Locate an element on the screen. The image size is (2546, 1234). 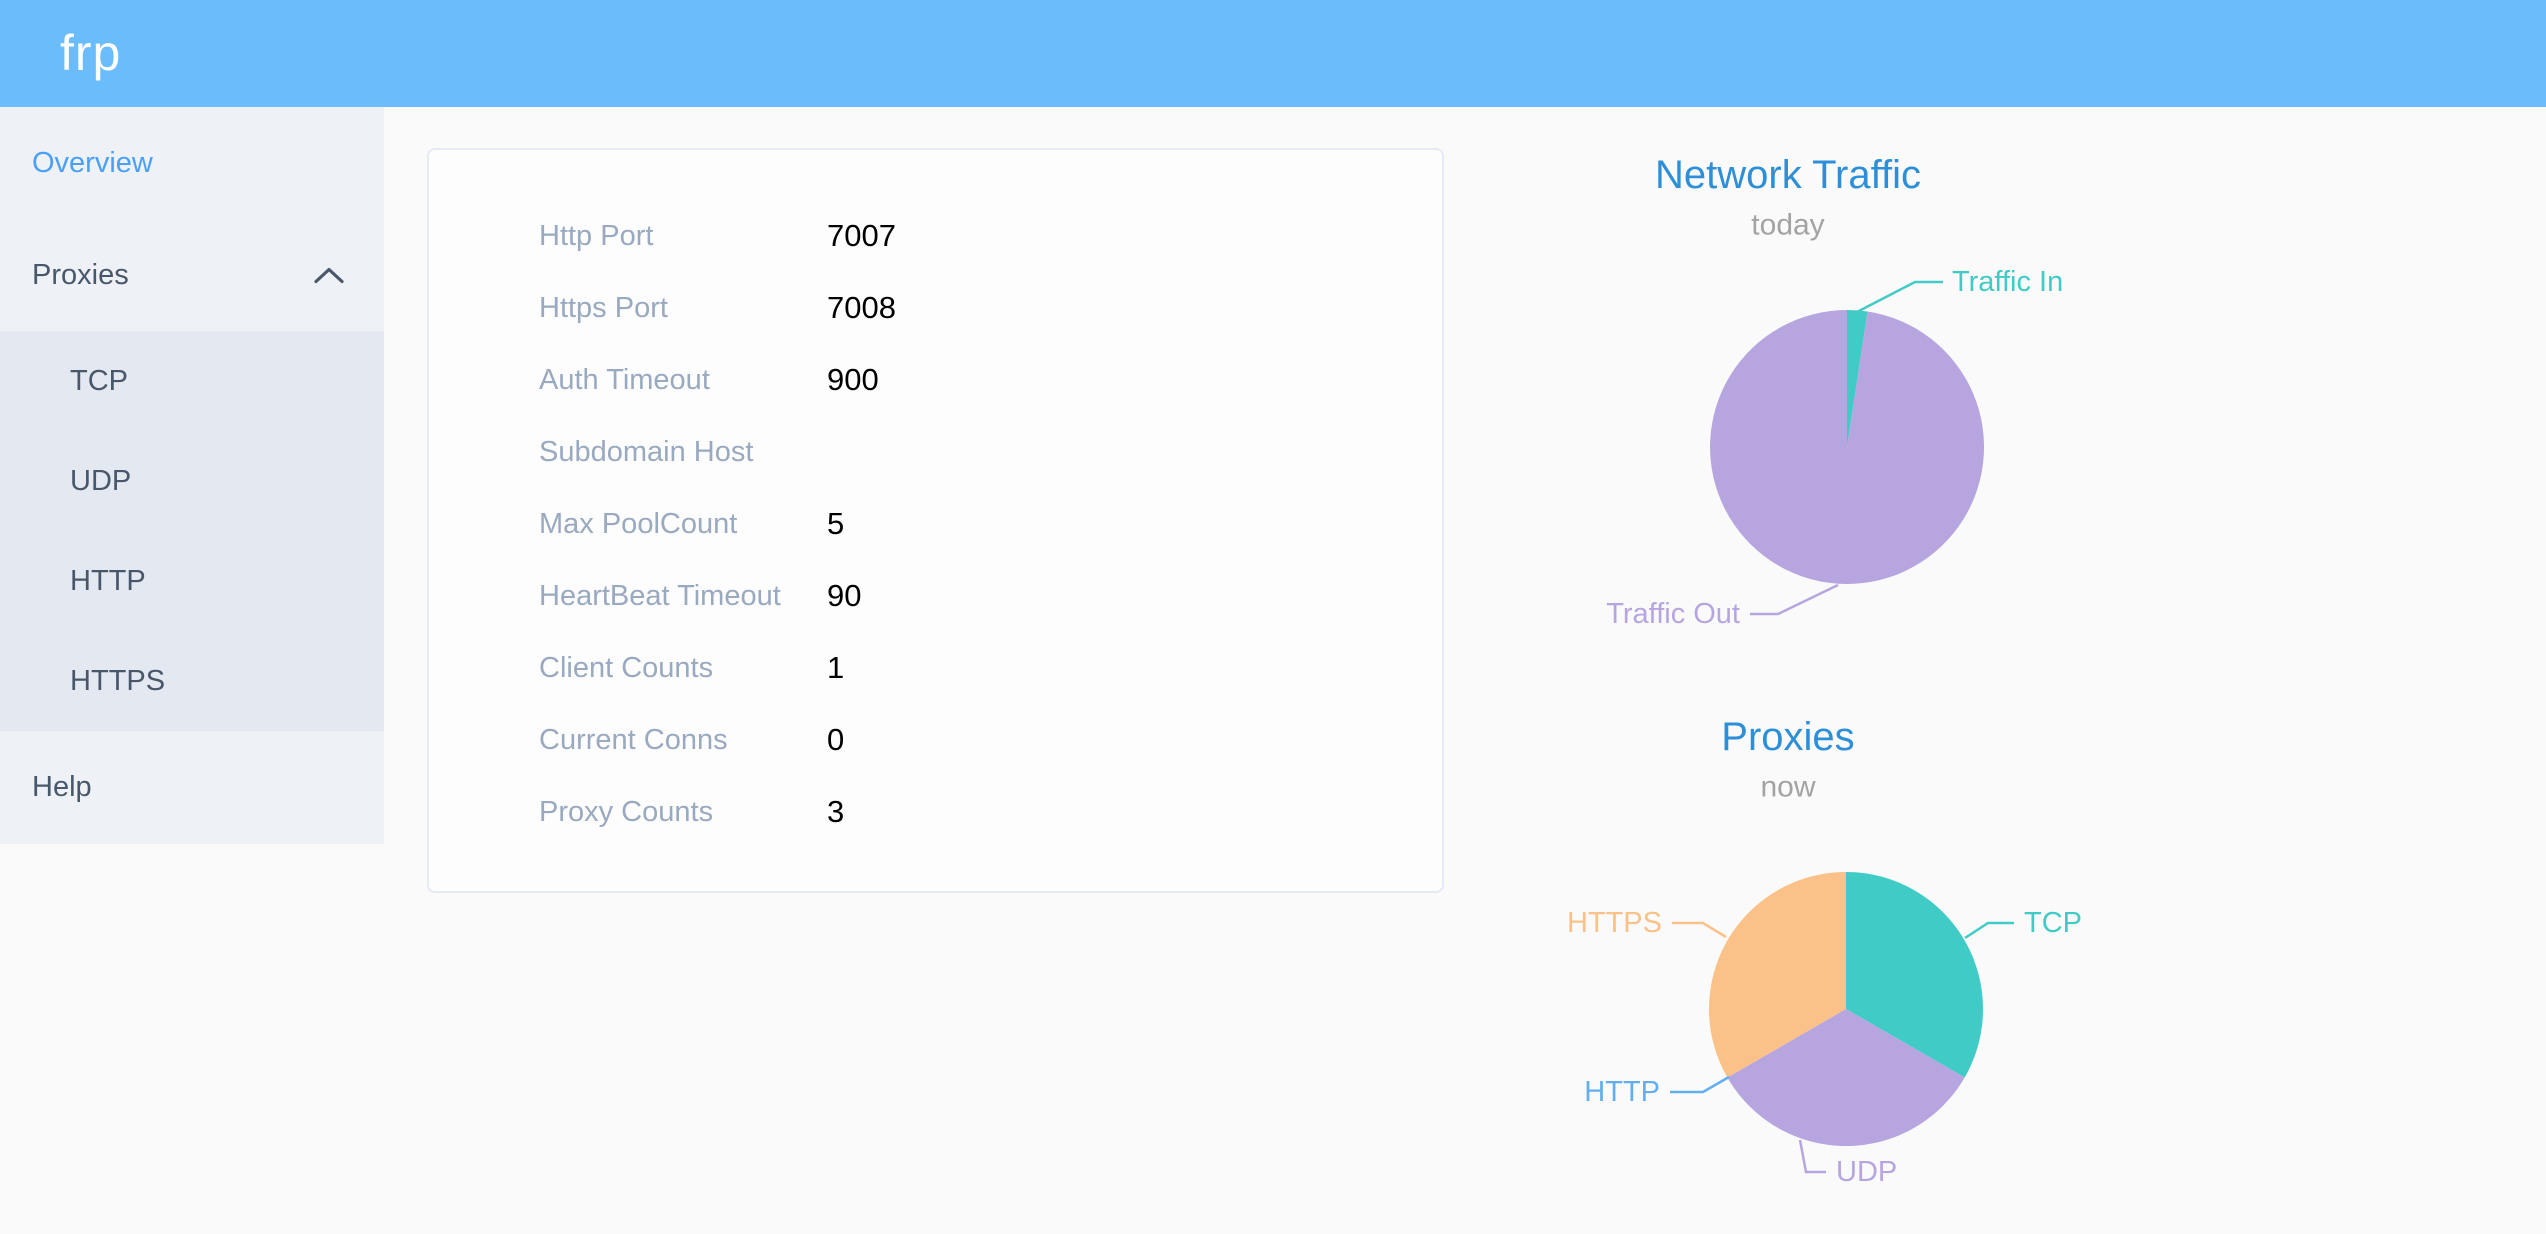
proxies-chart: Proxies now TCP HTTPS HTTP UDP is located at coordinates (1820, 965).